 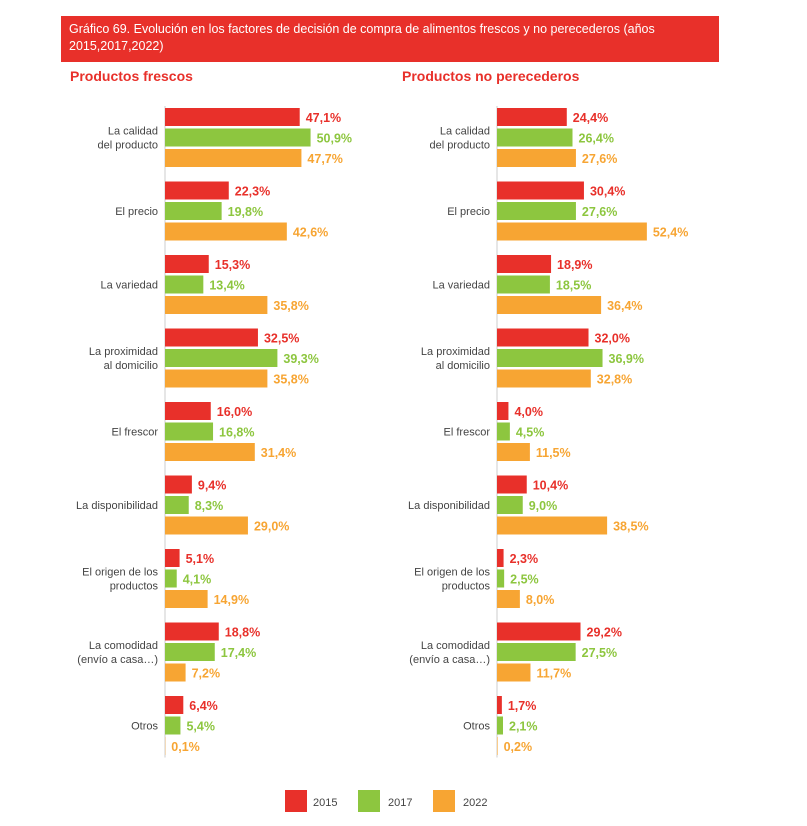 What do you see at coordinates (670, 233) in the screenshot?
I see `data-label-no-perecederos-2022: 52,4%` at bounding box center [670, 233].